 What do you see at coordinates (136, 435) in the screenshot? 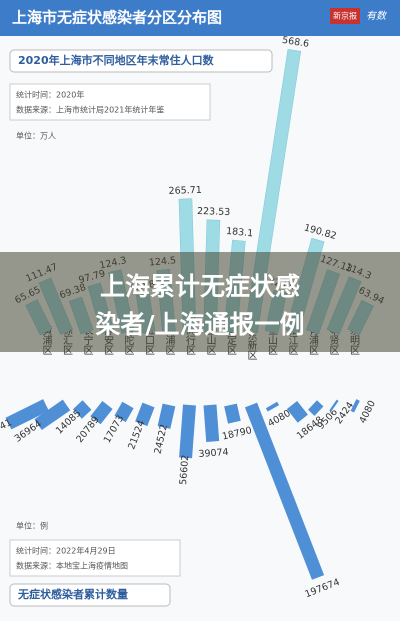
I see `value-label: 21524` at bounding box center [136, 435].